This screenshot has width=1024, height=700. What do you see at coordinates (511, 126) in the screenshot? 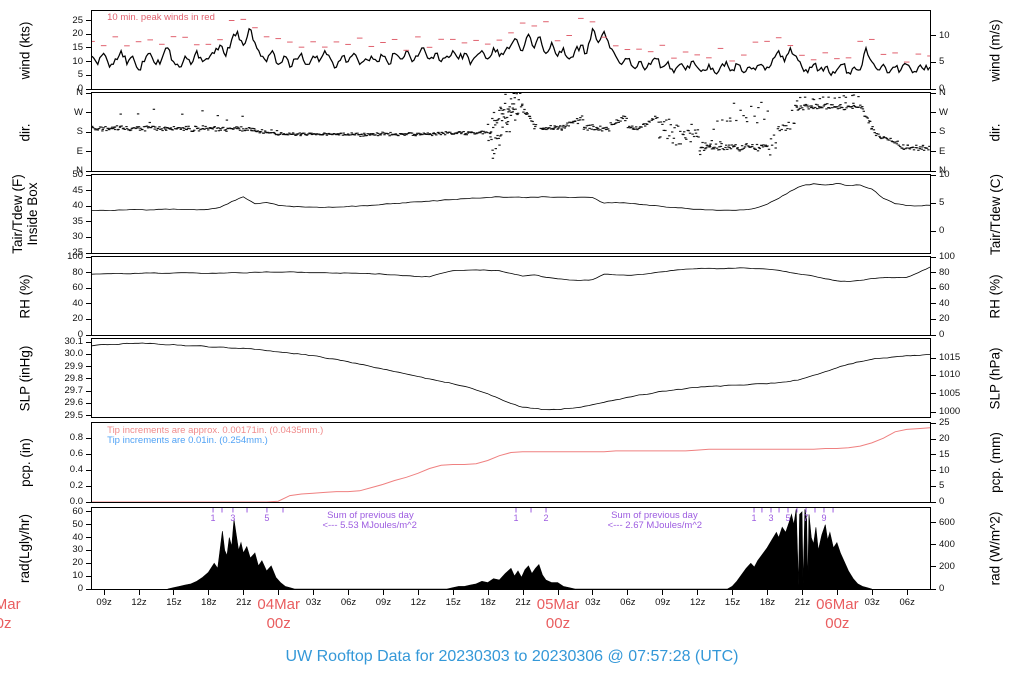
I see `dir-chart` at bounding box center [511, 126].